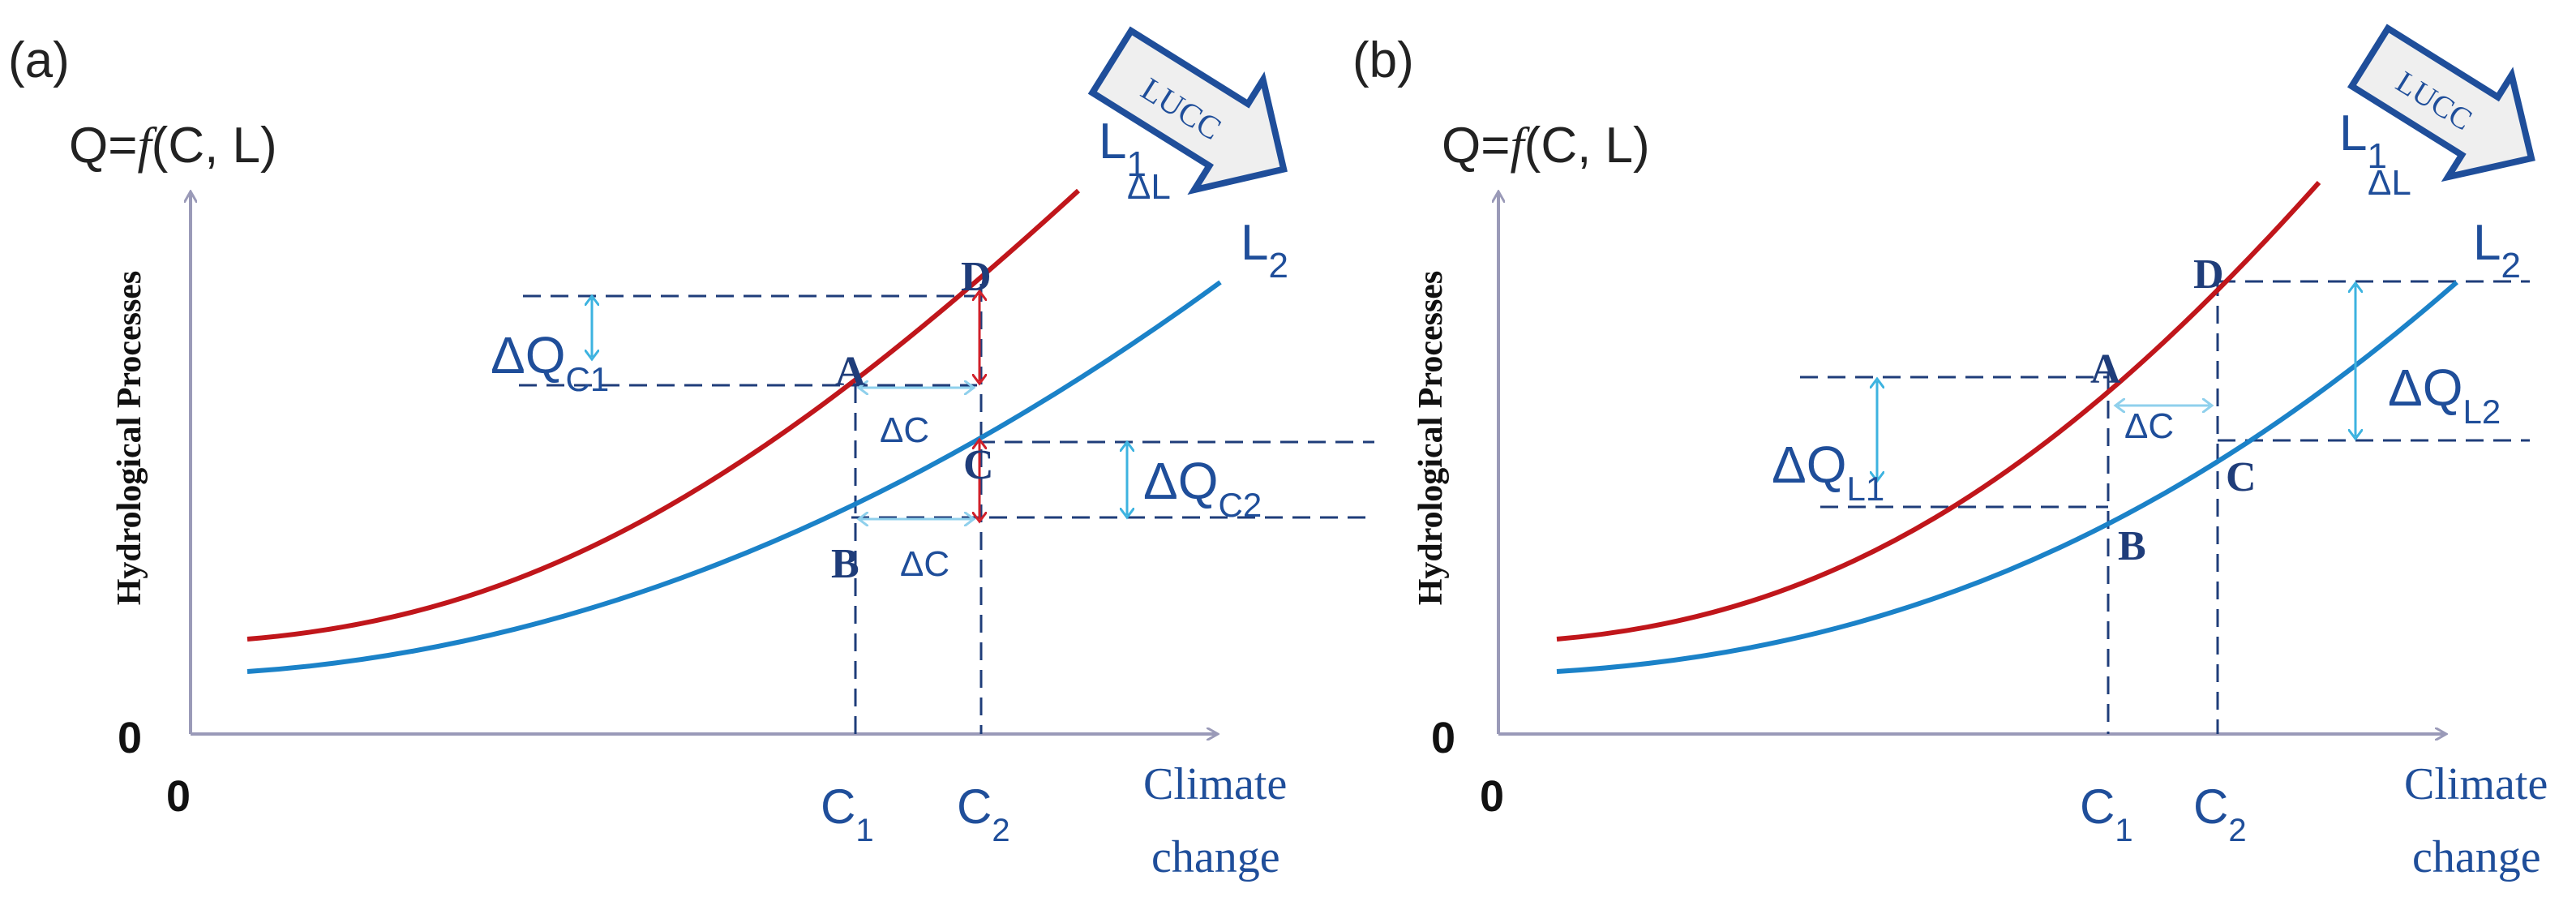 This screenshot has height=910, width=2576. I want to click on panel-a-x-label-line2: change, so click(1215, 857).